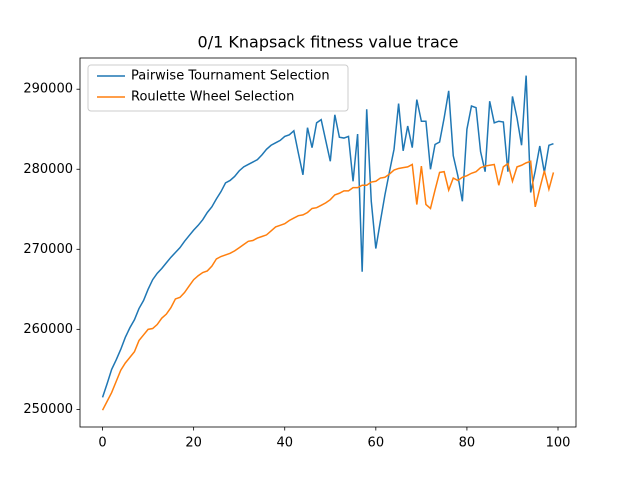  What do you see at coordinates (218, 88) in the screenshot?
I see `legend-box` at bounding box center [218, 88].